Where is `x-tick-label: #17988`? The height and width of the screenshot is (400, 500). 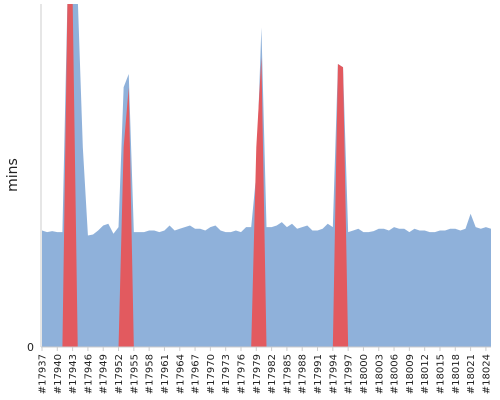 x-tick-label: #17988 is located at coordinates (303, 374).